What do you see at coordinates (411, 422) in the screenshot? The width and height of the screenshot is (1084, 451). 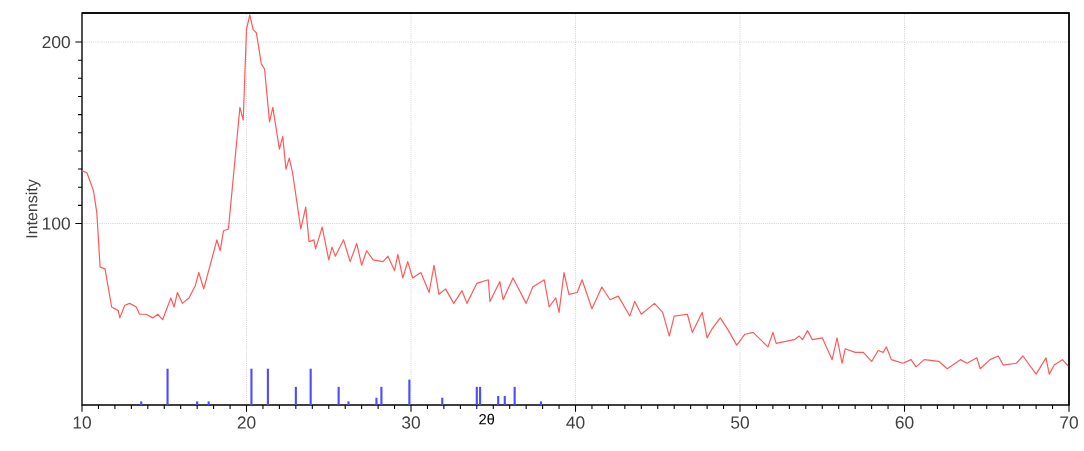 I see `x-tick-label: 30` at bounding box center [411, 422].